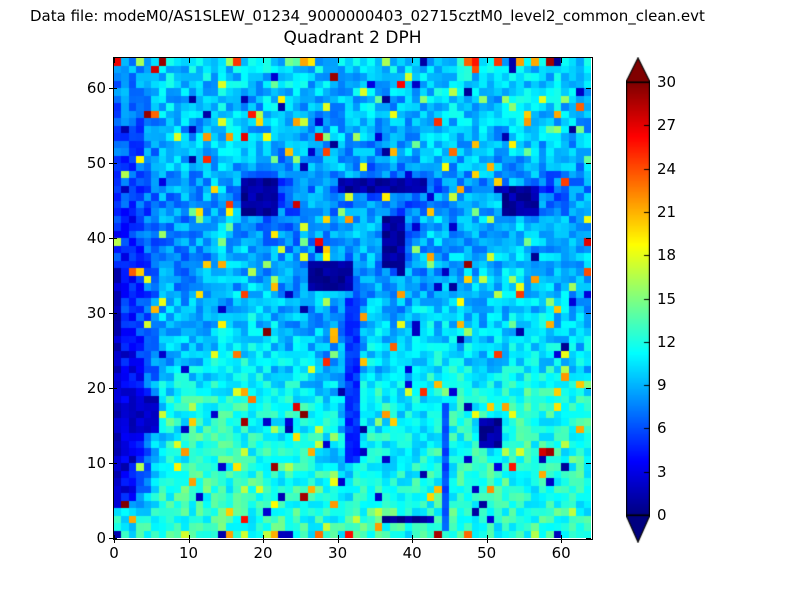 Image resolution: width=800 pixels, height=600 pixels. What do you see at coordinates (101, 538) in the screenshot?
I see `y-tick-label: 0` at bounding box center [101, 538].